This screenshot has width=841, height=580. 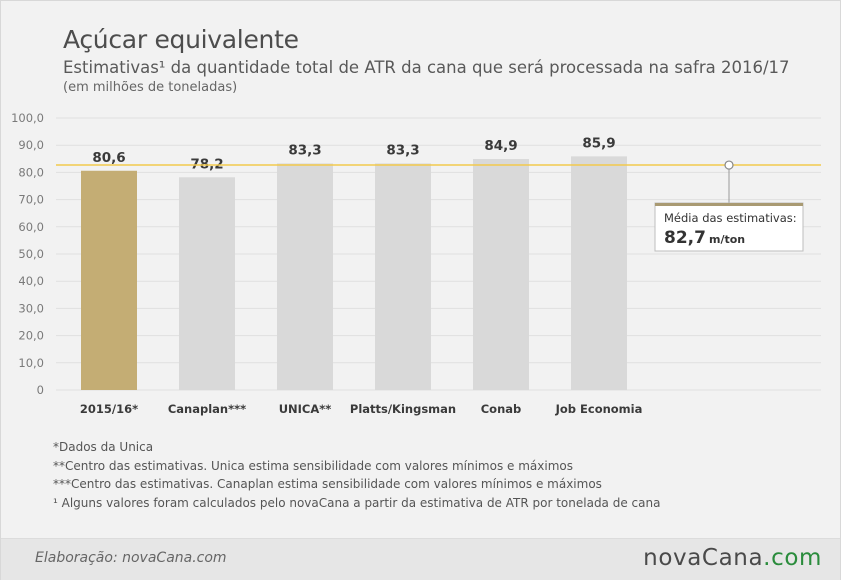 I want to click on y-tick-label: 70,0, so click(x=31, y=200).